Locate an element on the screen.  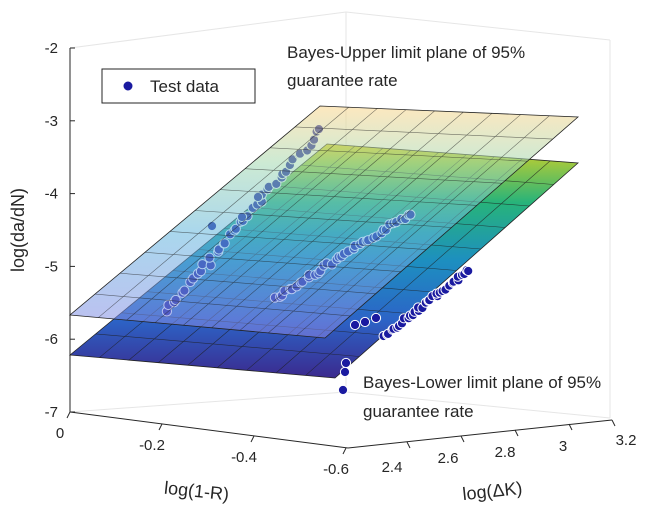
y-tick-label: 2.8 is located at coordinates (505, 452).